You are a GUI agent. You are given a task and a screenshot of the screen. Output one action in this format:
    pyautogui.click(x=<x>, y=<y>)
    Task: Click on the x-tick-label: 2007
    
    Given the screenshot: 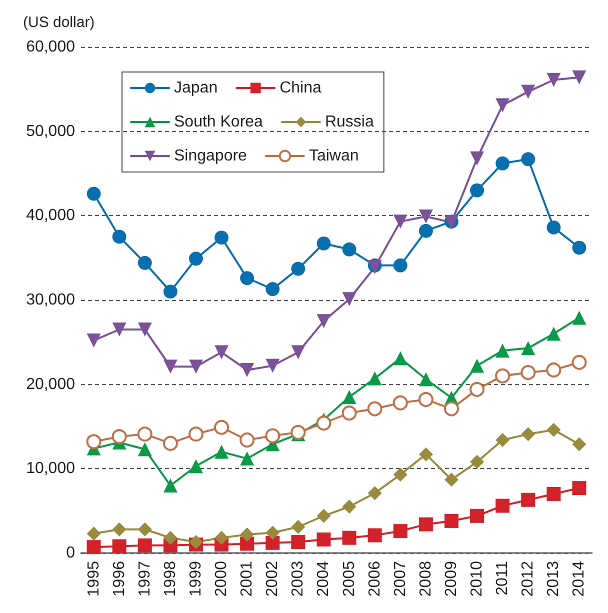 What is the action you would take?
    pyautogui.click(x=400, y=578)
    